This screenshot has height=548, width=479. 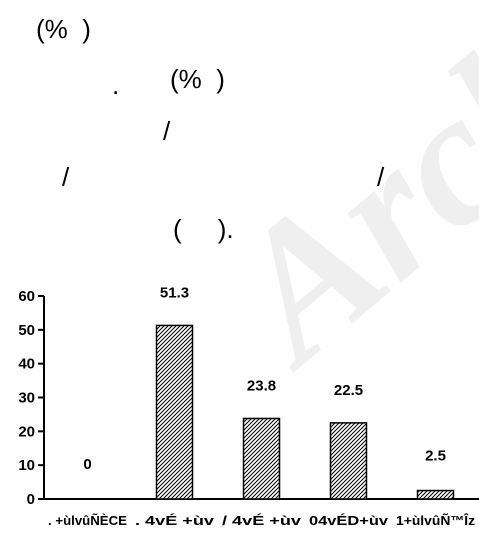 What do you see at coordinates (348, 390) in the screenshot?
I see `data-label: 22.5` at bounding box center [348, 390].